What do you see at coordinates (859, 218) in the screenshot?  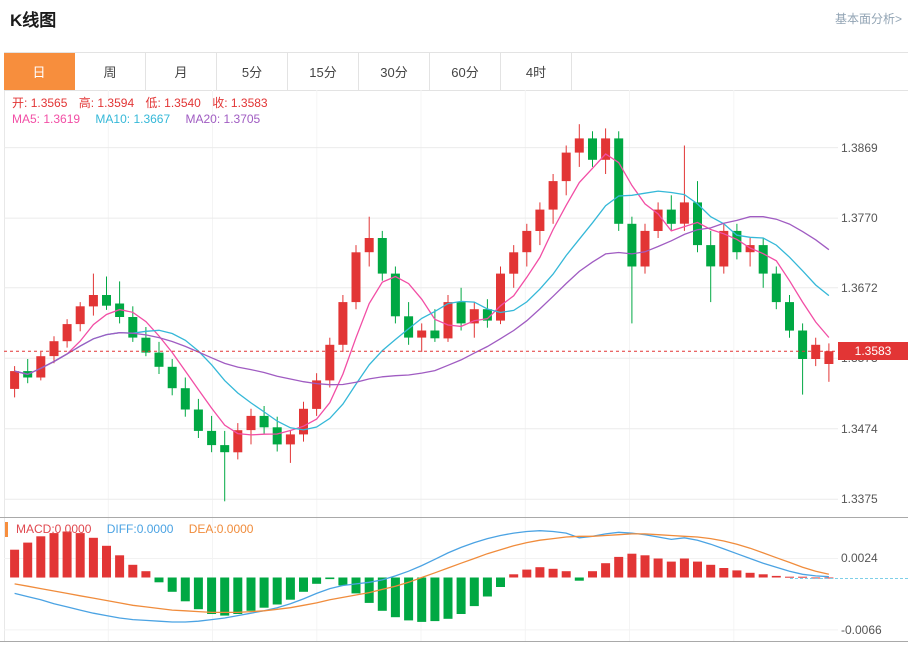 I see `price-axis-label: 1.3770` at bounding box center [859, 218].